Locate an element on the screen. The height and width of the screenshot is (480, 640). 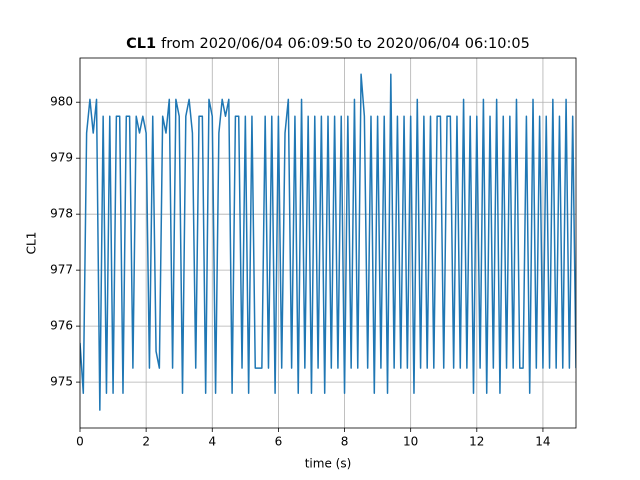
y-tick-label: 979 is located at coordinates (61, 158).